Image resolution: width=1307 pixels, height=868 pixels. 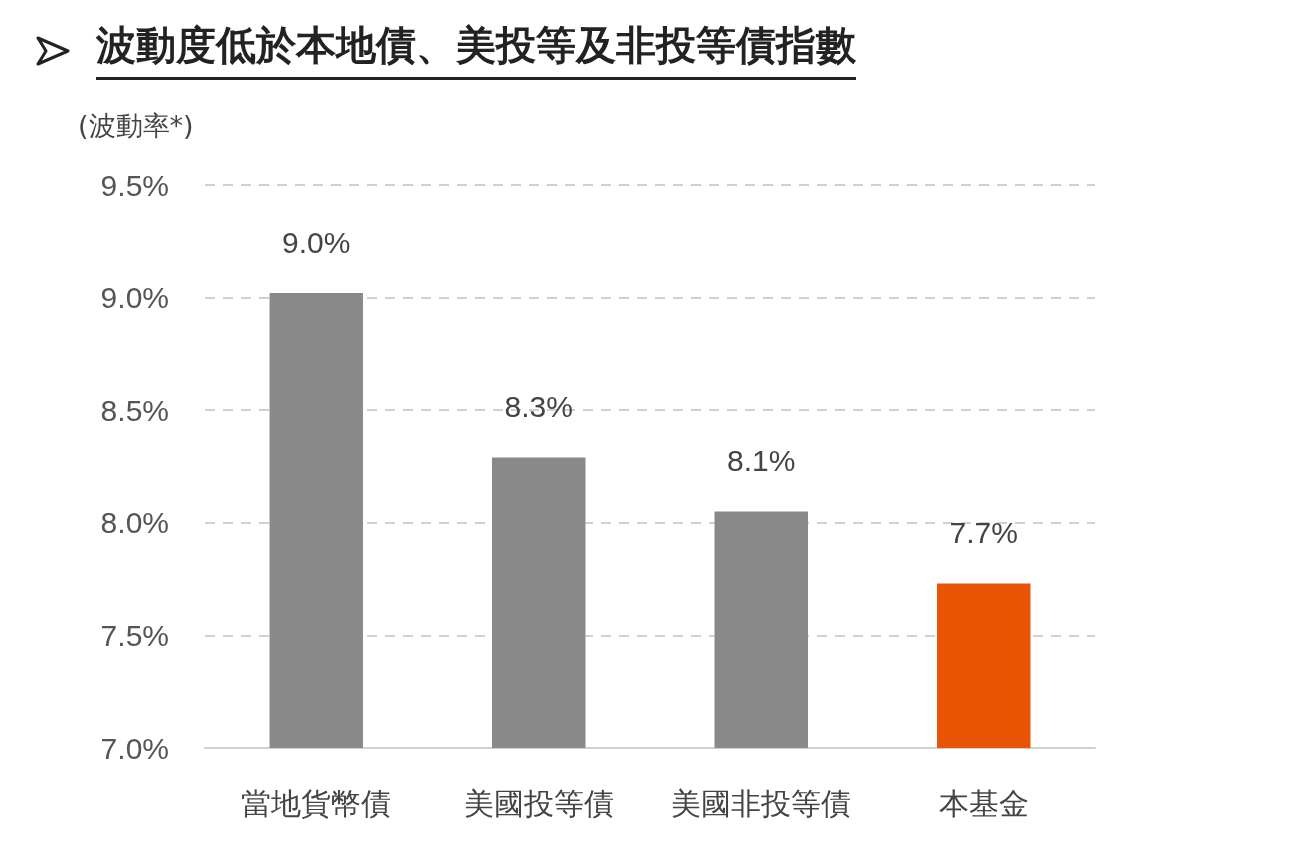 What do you see at coordinates (134, 410) in the screenshot?
I see `y-tick-label: 8.5%` at bounding box center [134, 410].